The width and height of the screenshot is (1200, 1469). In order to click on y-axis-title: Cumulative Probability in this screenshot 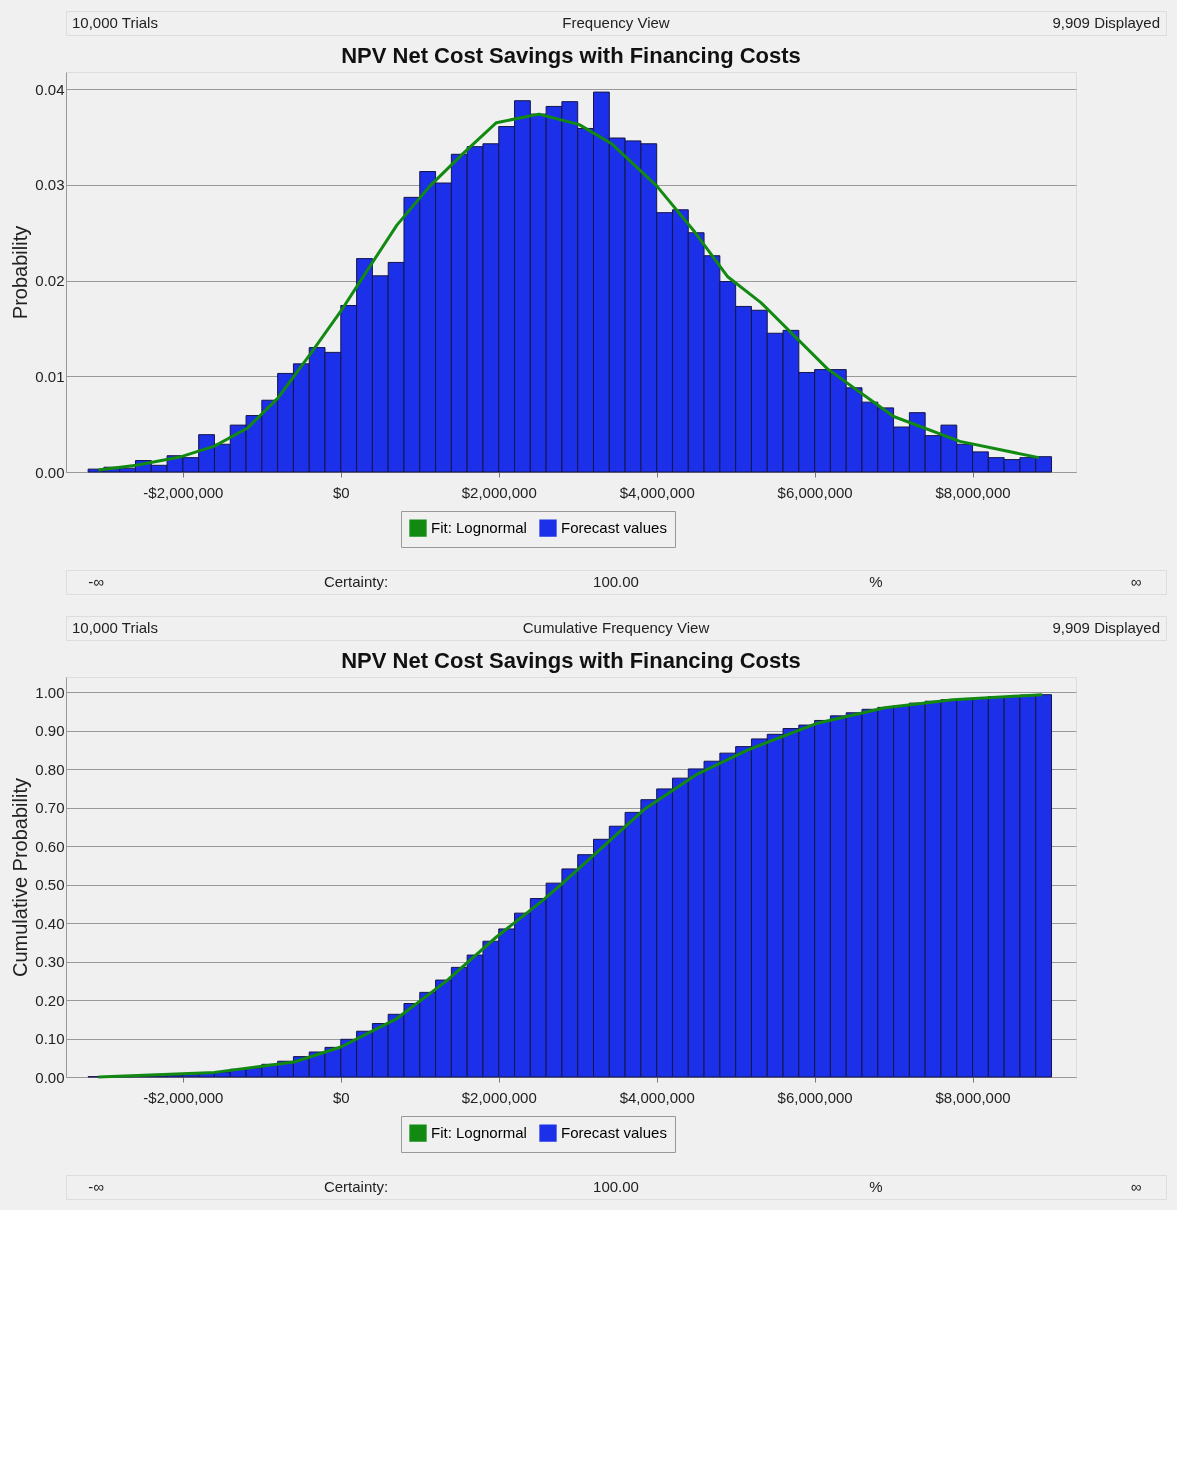, I will do `click(20, 877)`.